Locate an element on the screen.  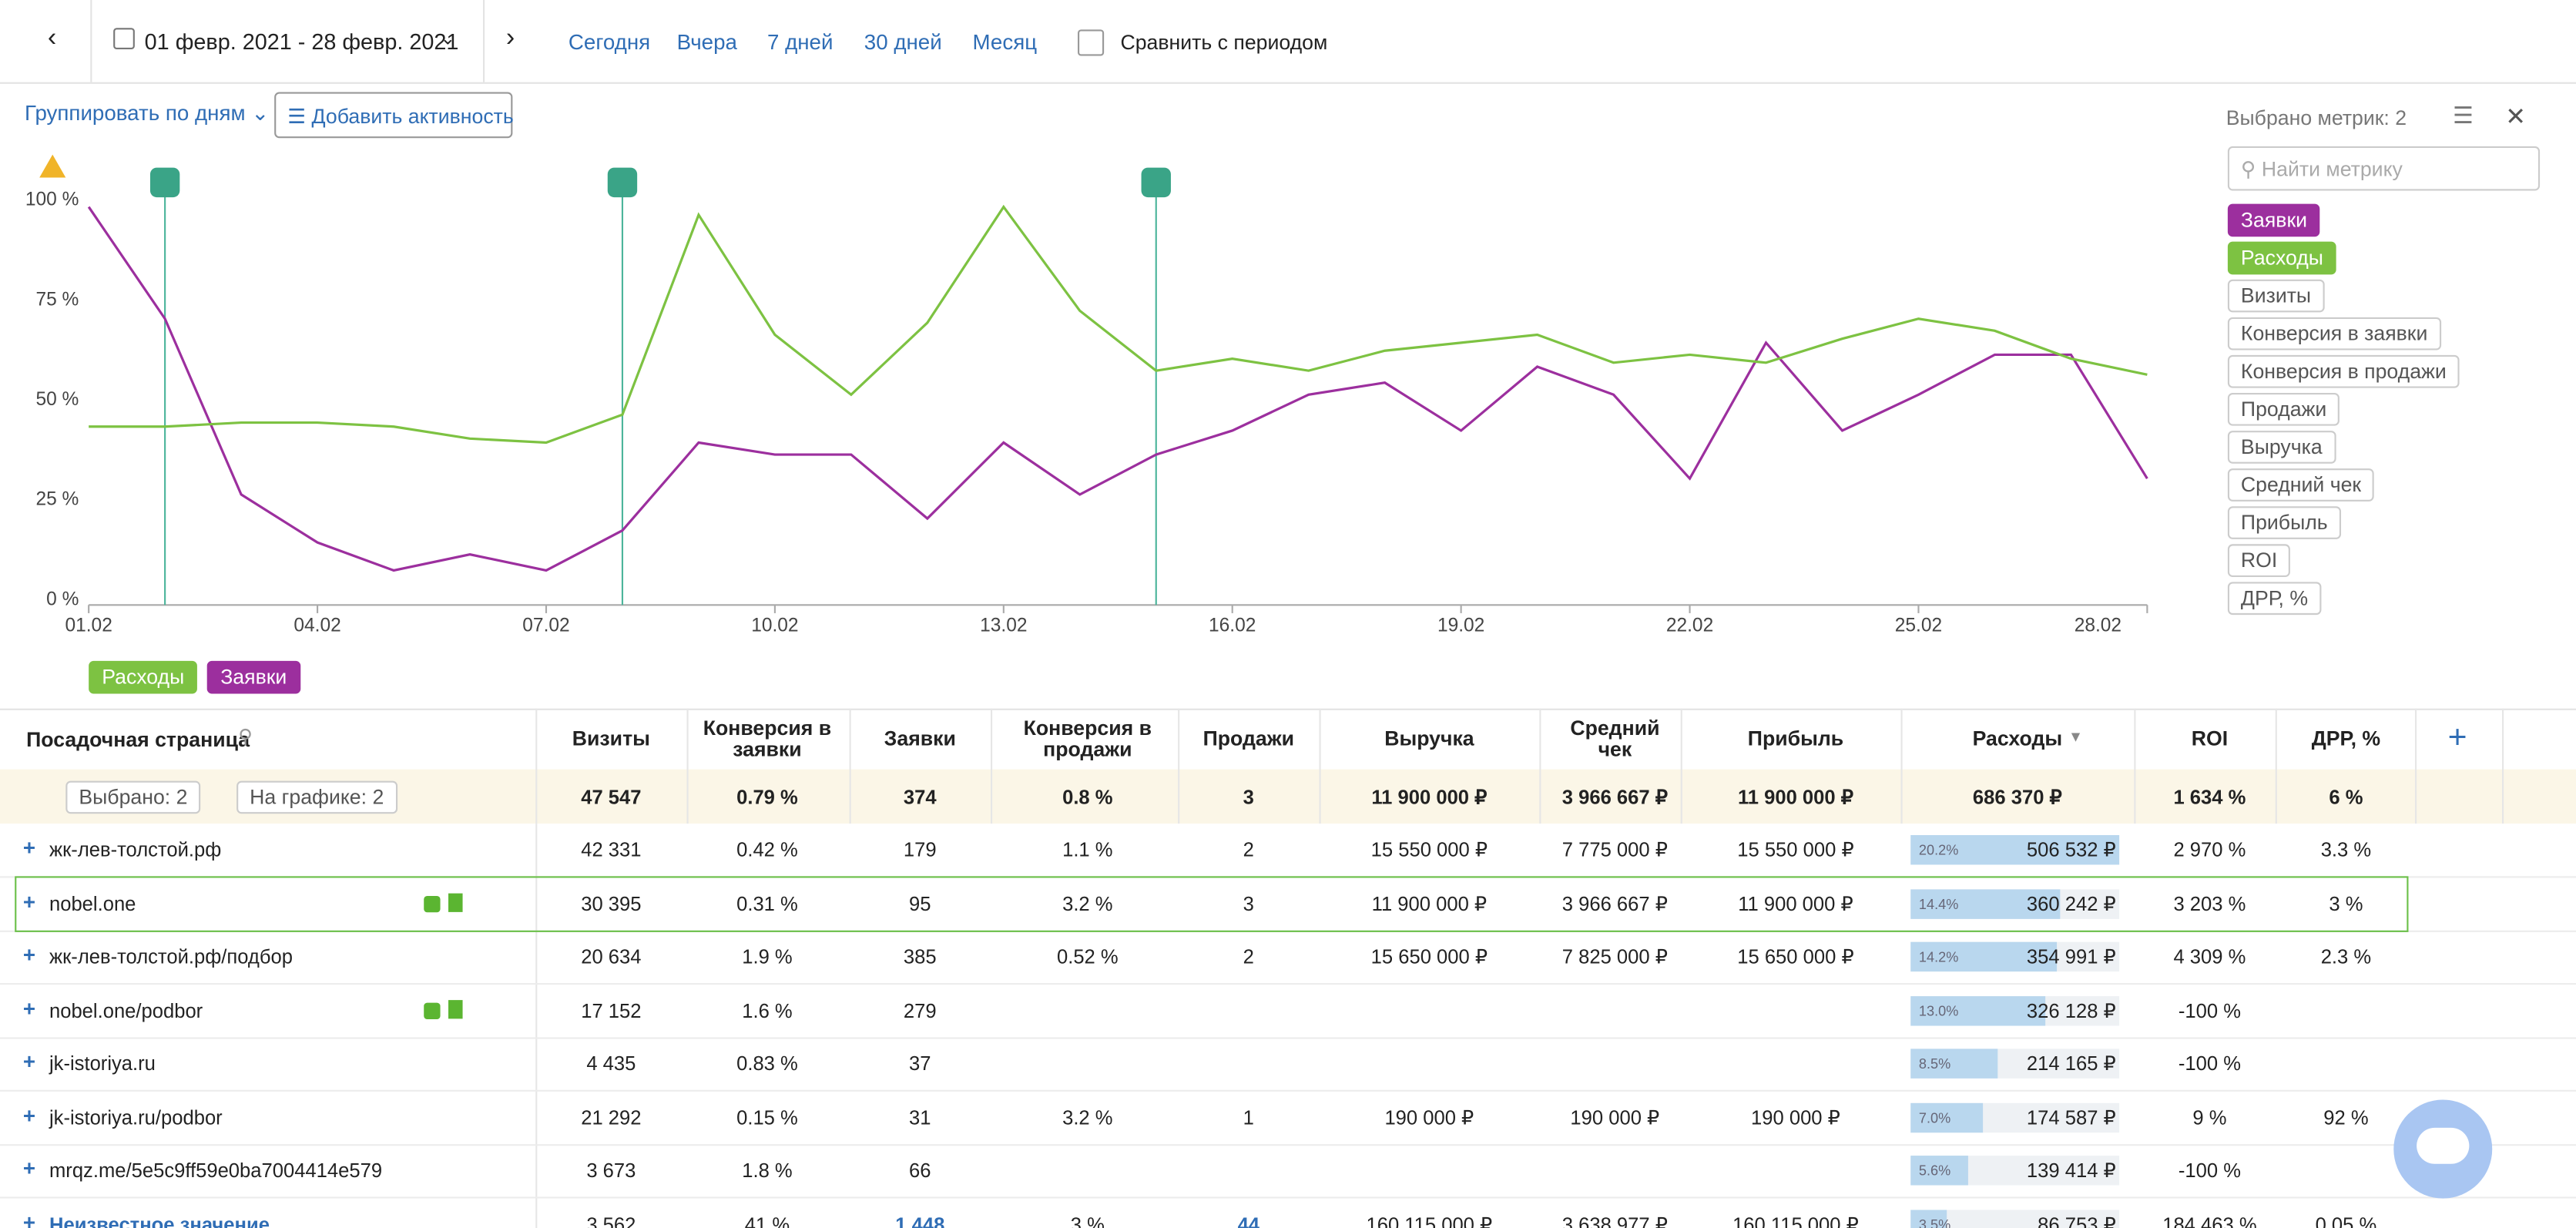
metric-chip: Конверсия в заявки is located at coordinates (2334, 334).